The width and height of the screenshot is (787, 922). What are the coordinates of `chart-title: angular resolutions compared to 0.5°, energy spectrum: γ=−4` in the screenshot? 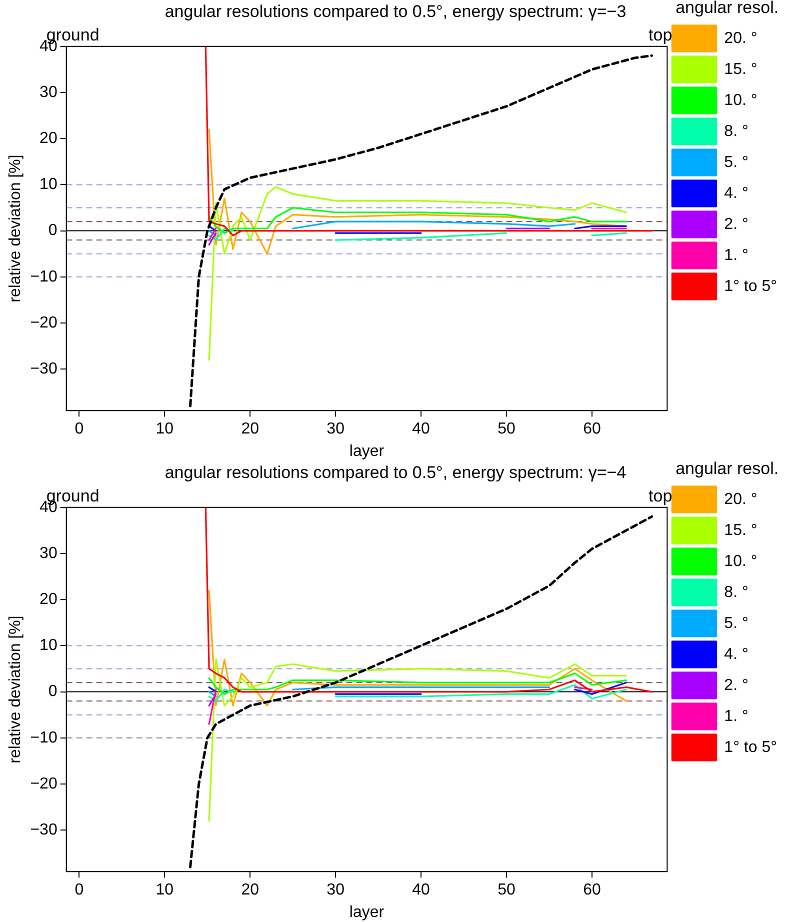 It's located at (395, 472).